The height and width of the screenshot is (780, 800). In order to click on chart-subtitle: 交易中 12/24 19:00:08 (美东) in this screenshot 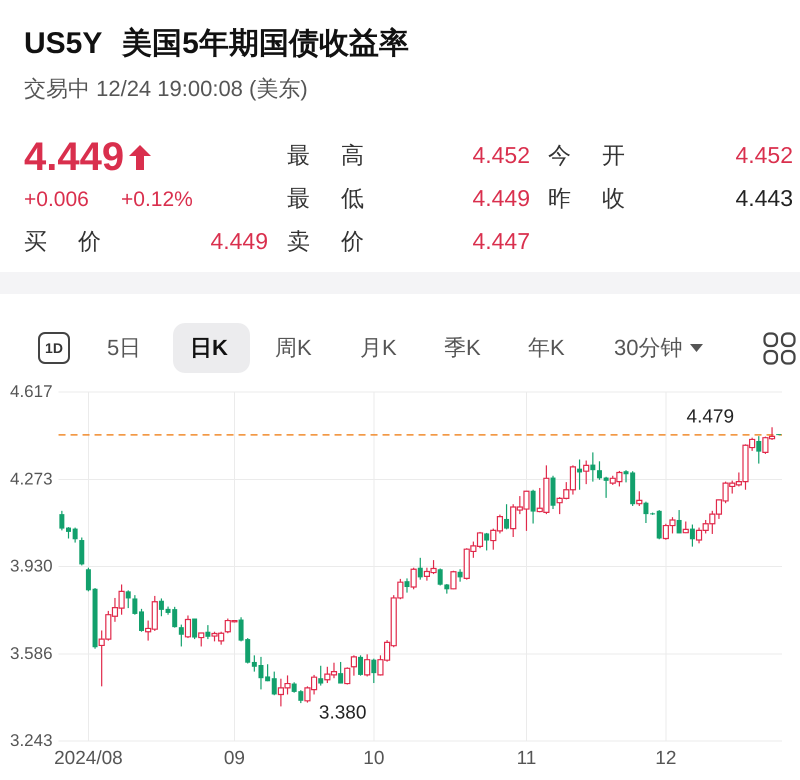, I will do `click(166, 89)`.